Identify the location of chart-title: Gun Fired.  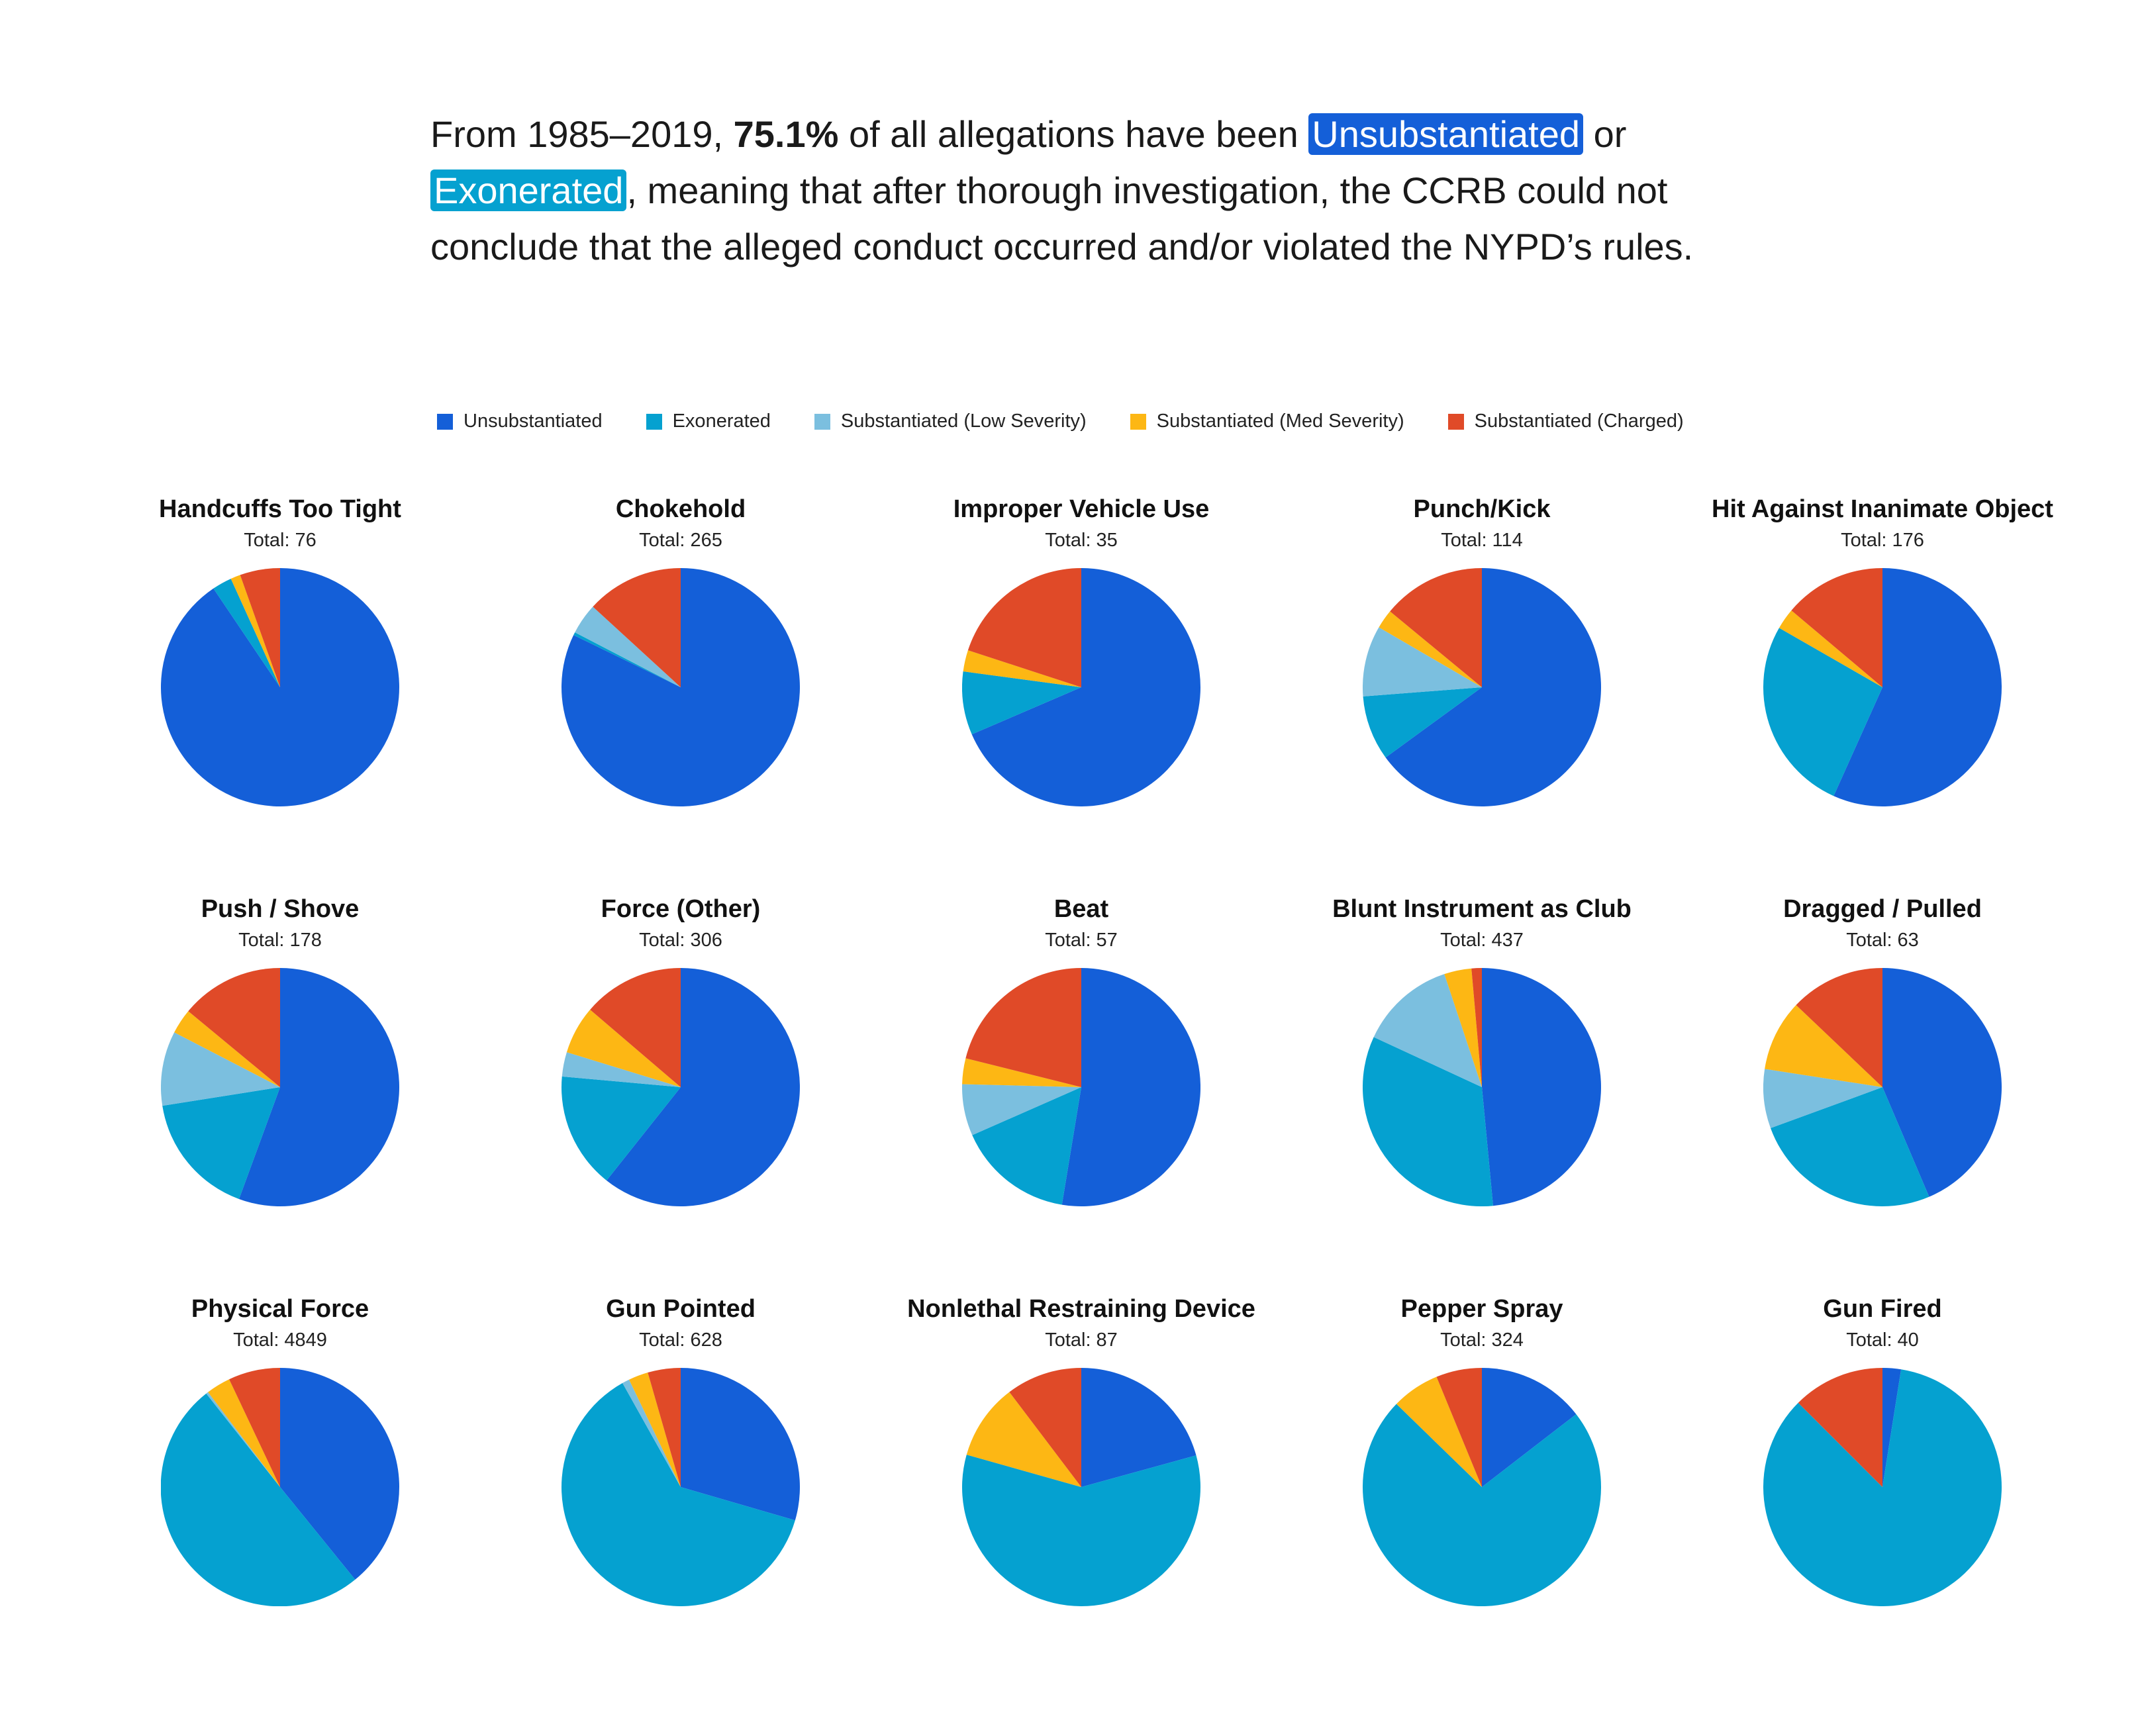
(1882, 1309).